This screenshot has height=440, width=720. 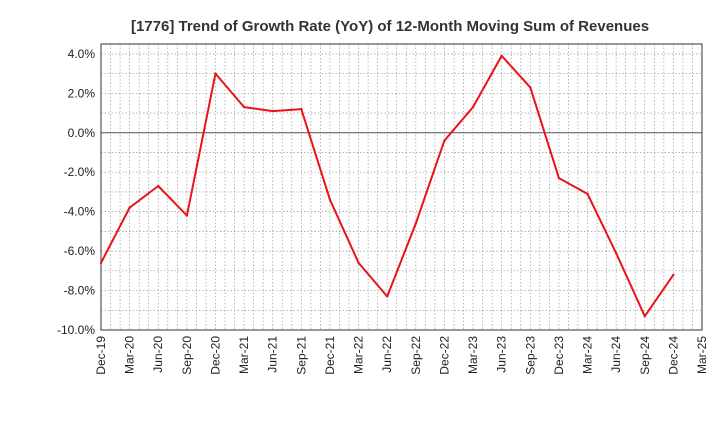 I want to click on x-tick-label: Mar-21, so click(x=244, y=355).